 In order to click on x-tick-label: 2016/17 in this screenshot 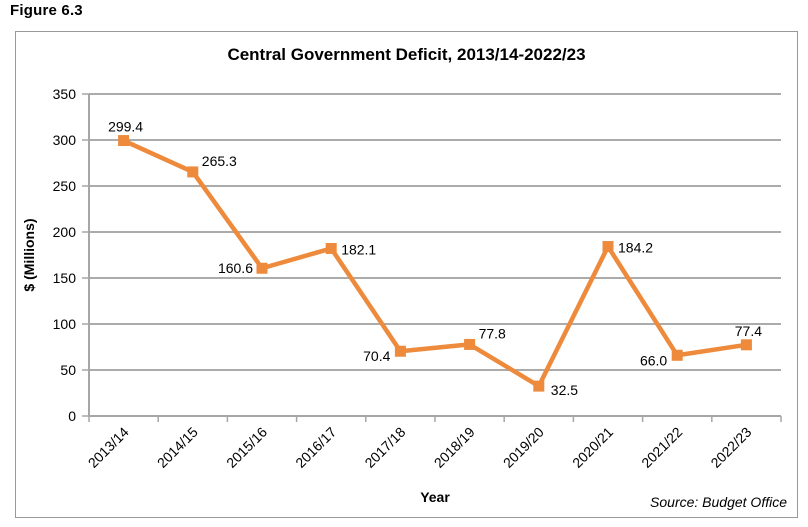, I will do `click(315, 447)`.